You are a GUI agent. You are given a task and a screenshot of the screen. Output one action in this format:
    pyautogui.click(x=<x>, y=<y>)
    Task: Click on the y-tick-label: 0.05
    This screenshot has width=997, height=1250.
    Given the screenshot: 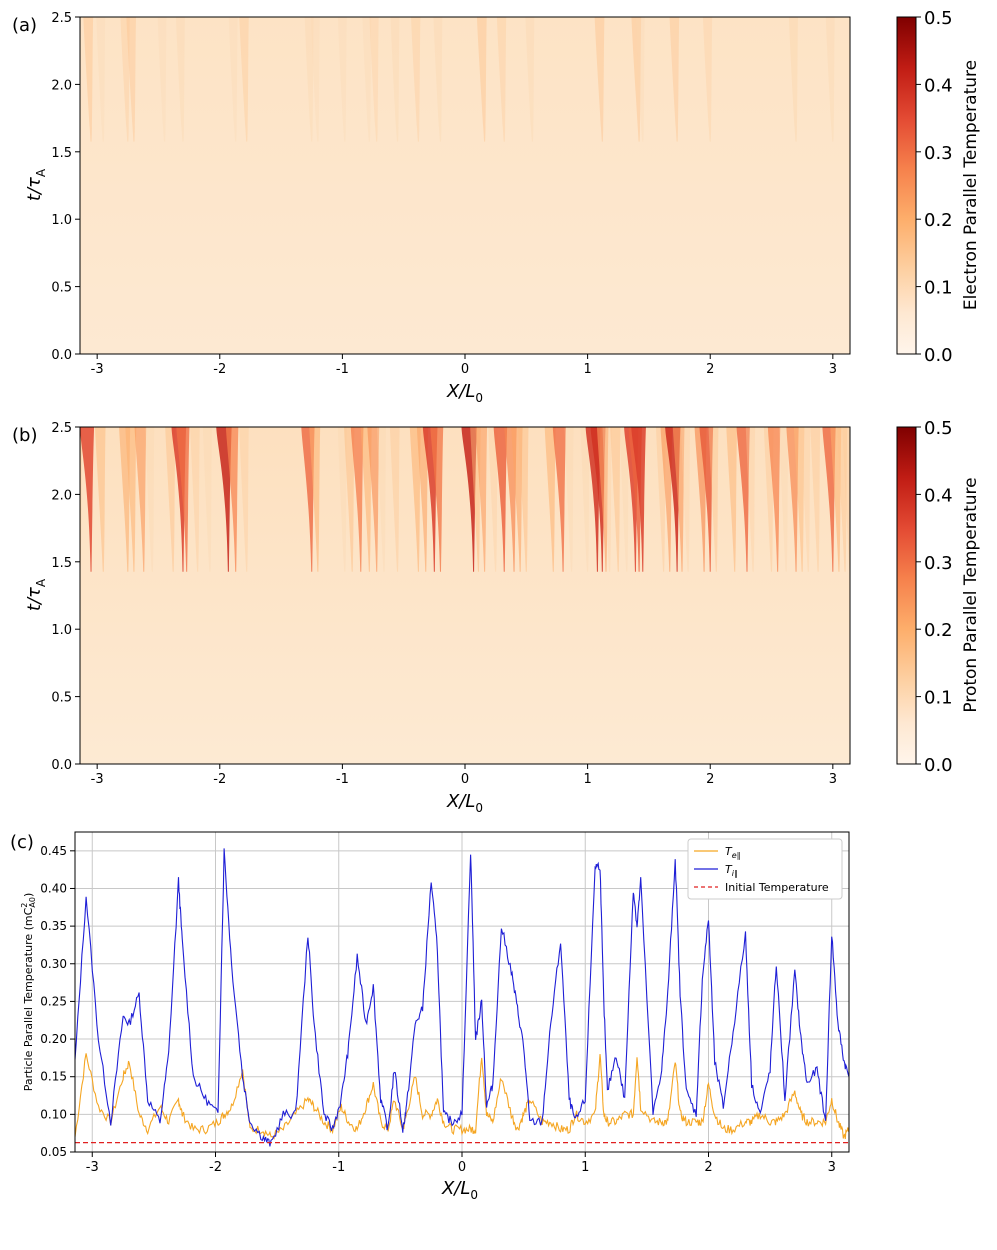 What is the action you would take?
    pyautogui.click(x=53, y=1152)
    